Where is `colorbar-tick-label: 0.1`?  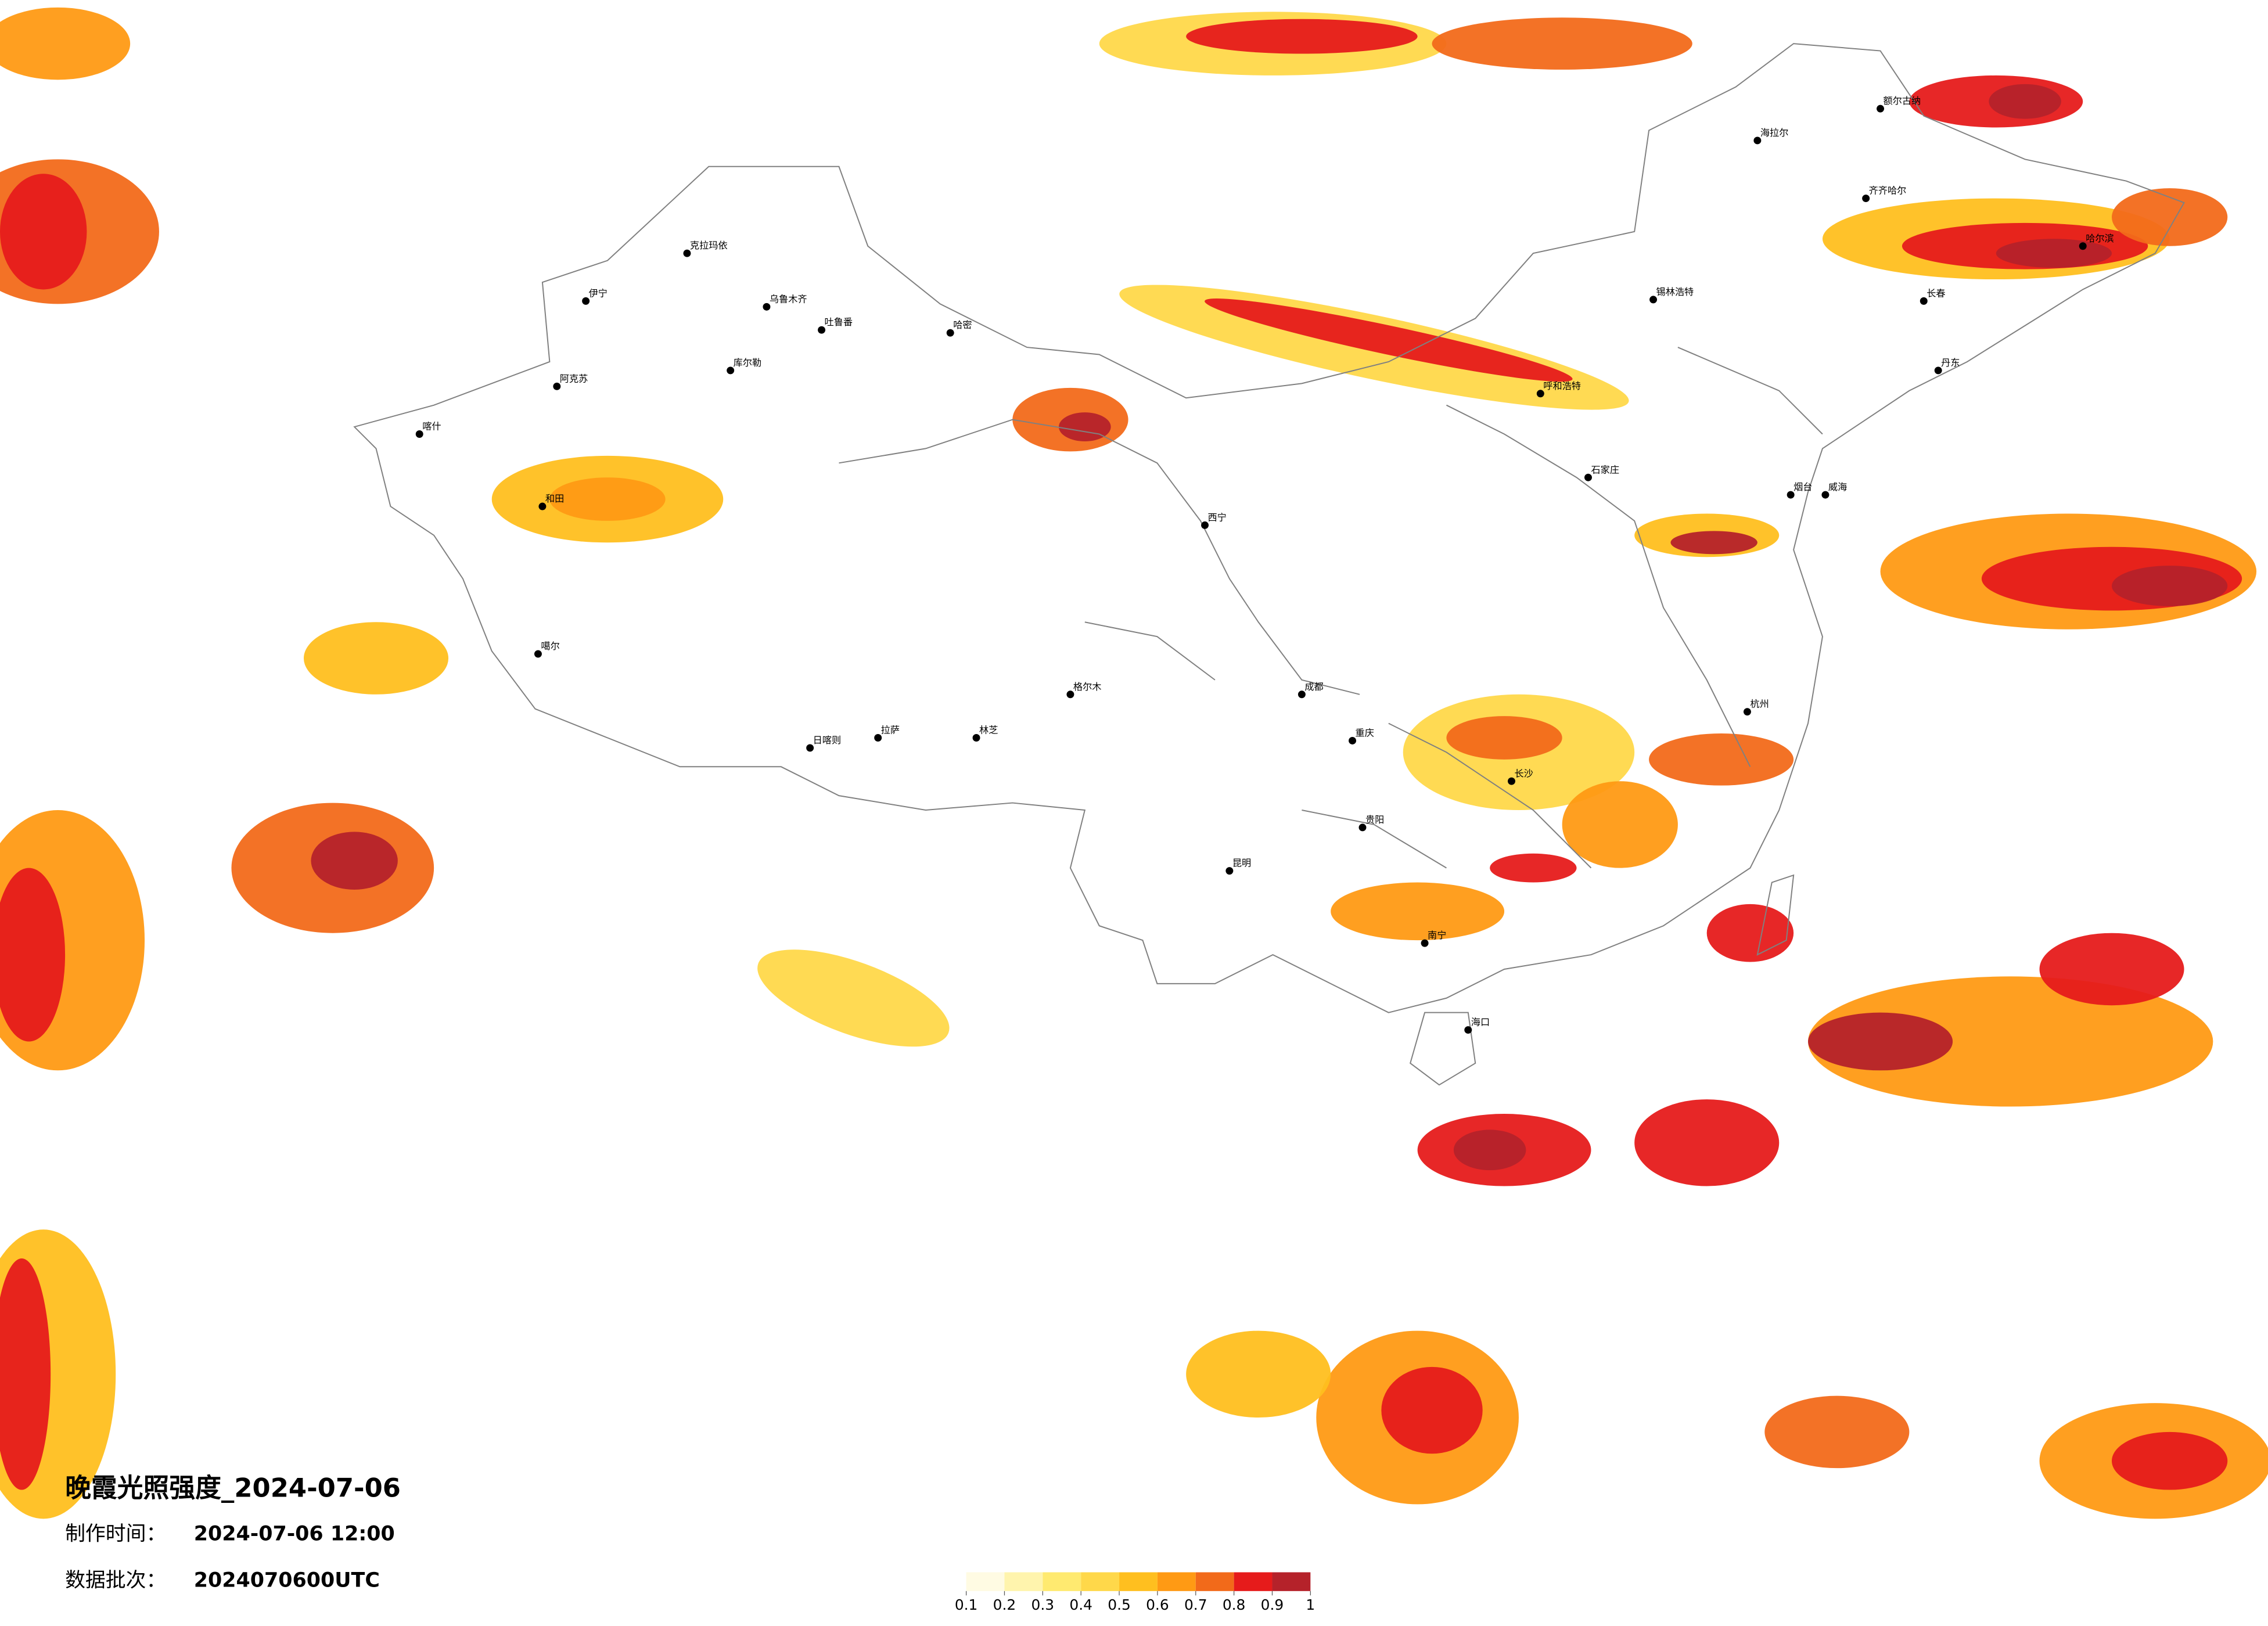
colorbar-tick-label: 0.1 is located at coordinates (966, 1604).